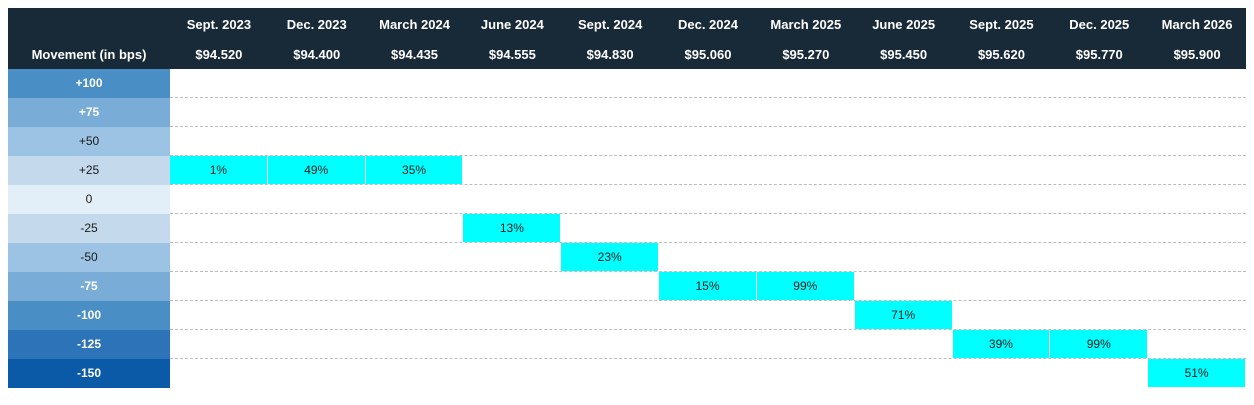 This screenshot has width=1254, height=405. I want to click on column-price-label: $94.555, so click(512, 54).